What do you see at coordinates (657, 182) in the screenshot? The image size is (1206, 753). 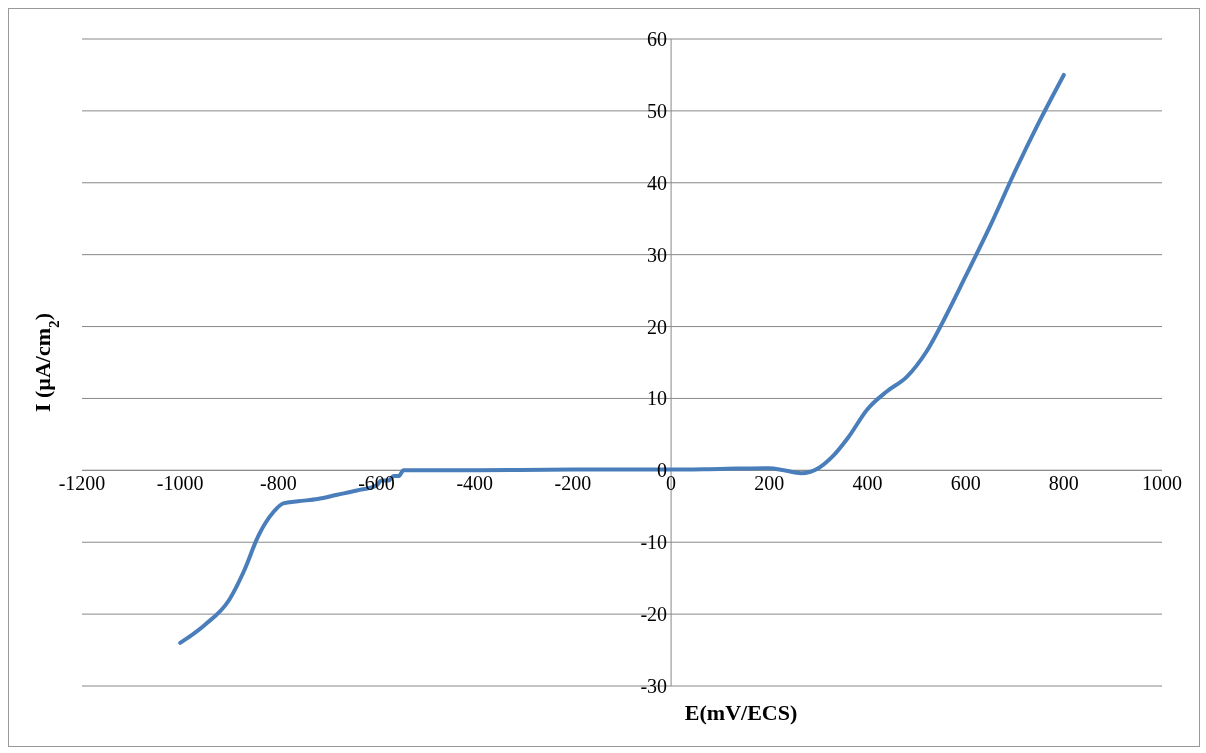 I see `y-tick-label: 40` at bounding box center [657, 182].